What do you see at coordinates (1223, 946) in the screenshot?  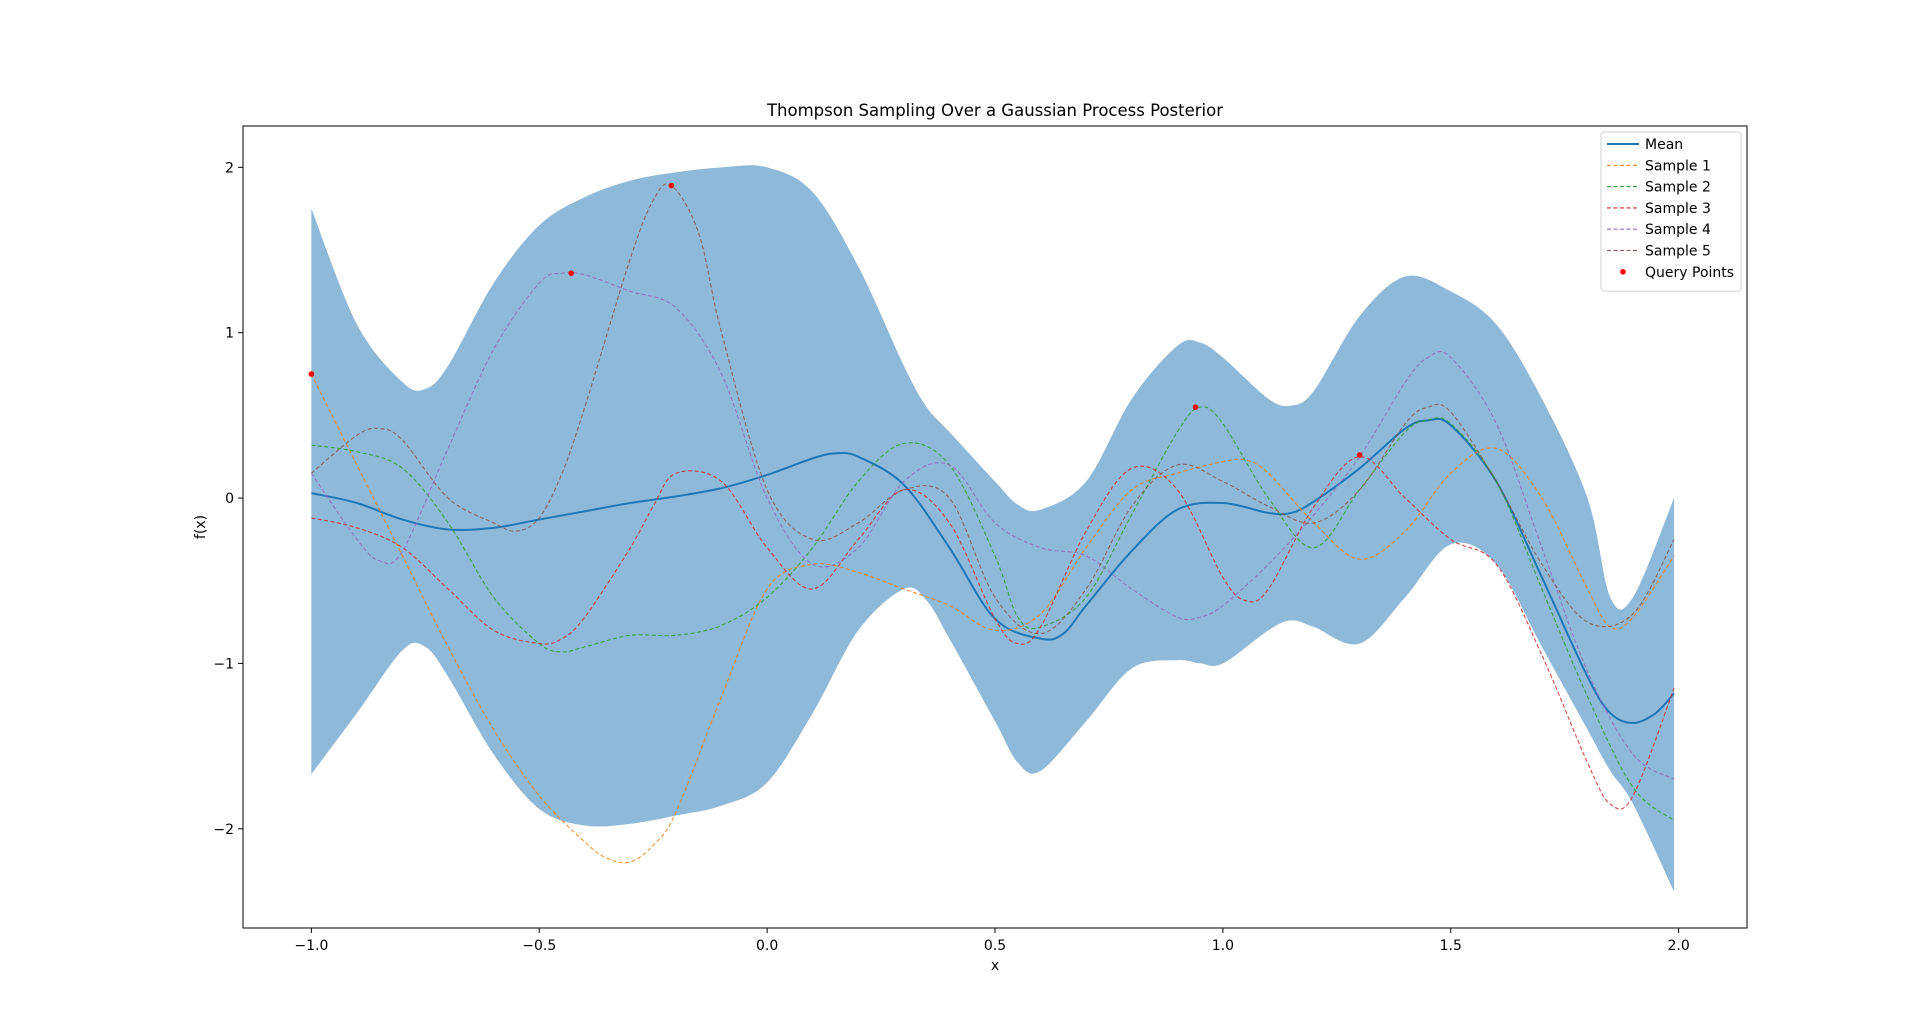 I see `x-tick-label: 1.0` at bounding box center [1223, 946].